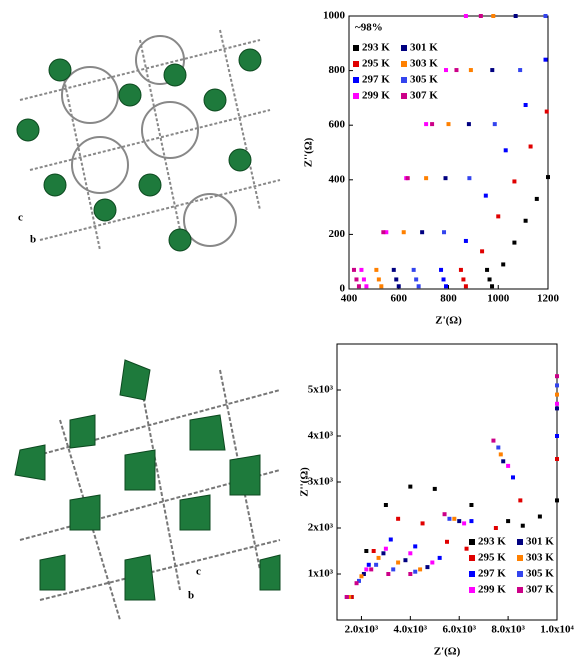 This screenshot has width=576, height=665. Describe the element at coordinates (334, 16) in the screenshot. I see `y-tick-label: 1000` at that location.